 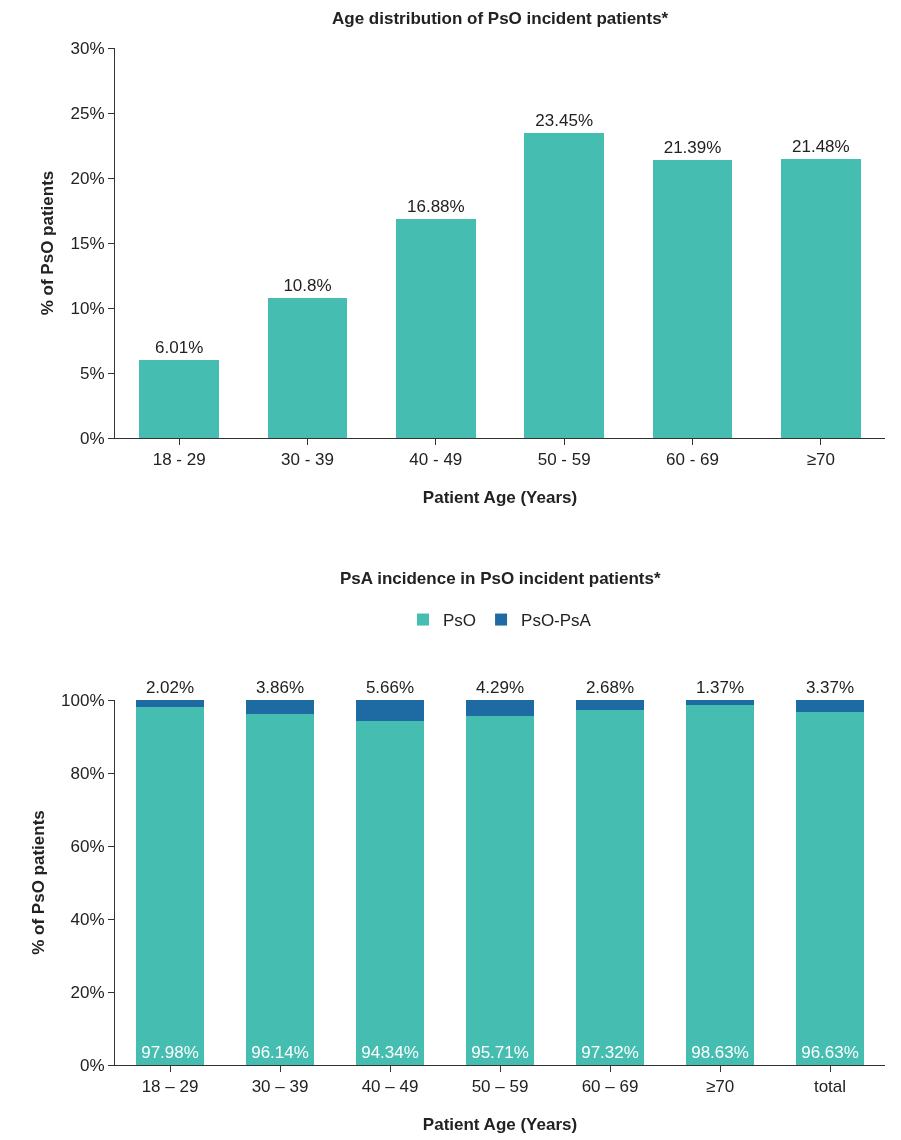 What do you see at coordinates (87, 243) in the screenshot?
I see `y-tick-label: 15%` at bounding box center [87, 243].